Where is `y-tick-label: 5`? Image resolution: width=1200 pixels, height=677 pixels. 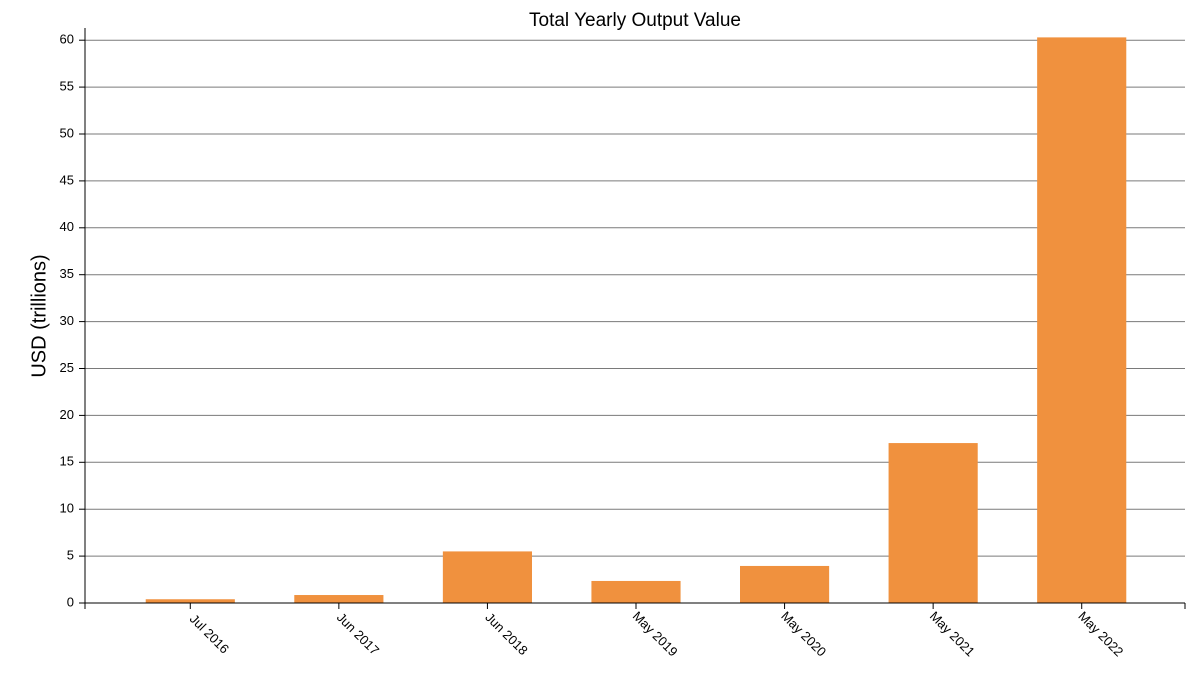
y-tick-label: 5 is located at coordinates (70, 555).